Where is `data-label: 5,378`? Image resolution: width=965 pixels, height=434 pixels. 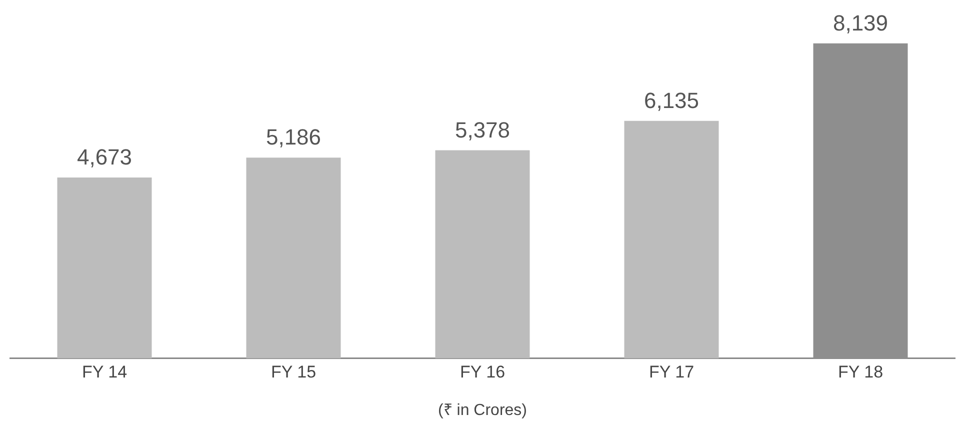 data-label: 5,378 is located at coordinates (482, 129).